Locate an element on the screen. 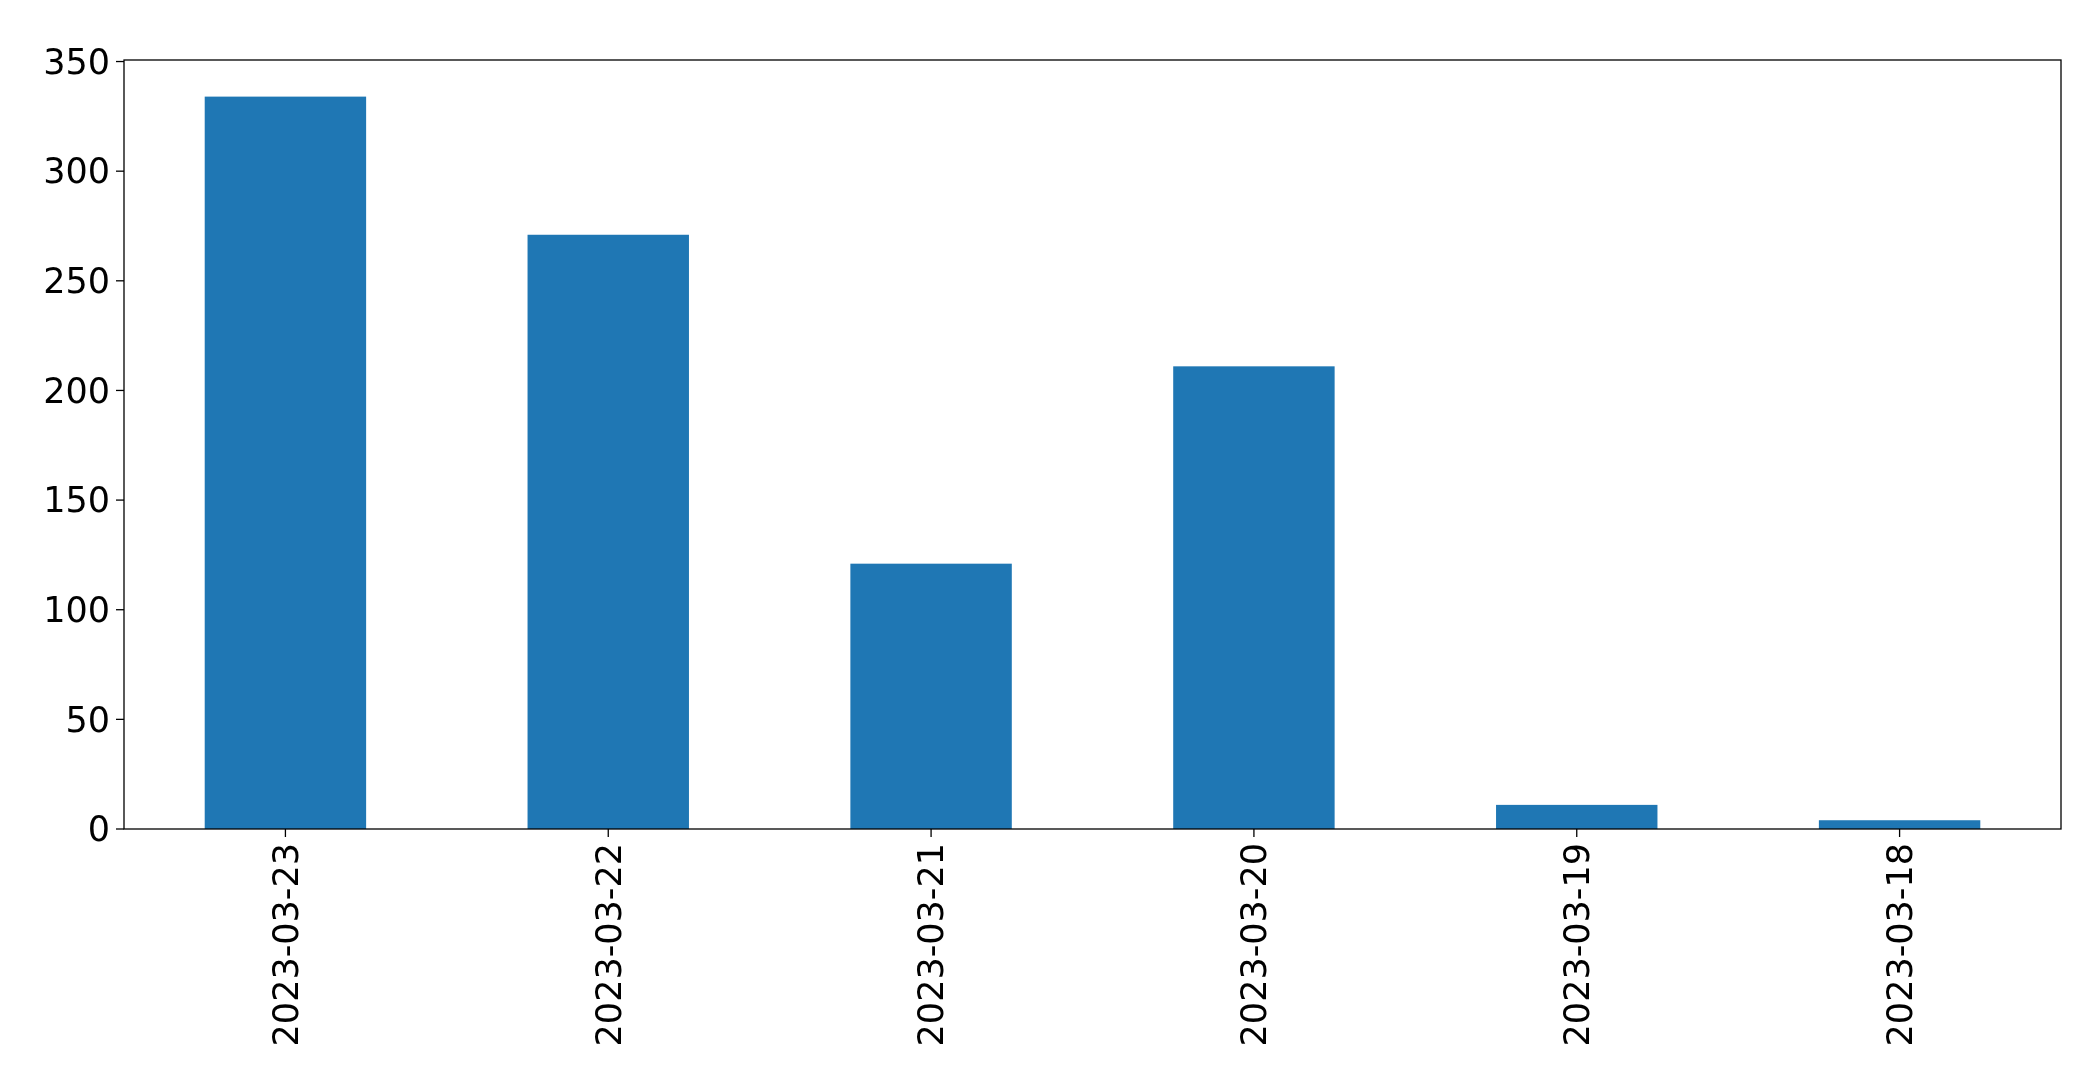 The width and height of the screenshot is (2093, 1073). x-tick-label: 2023-03-21 is located at coordinates (931, 945).